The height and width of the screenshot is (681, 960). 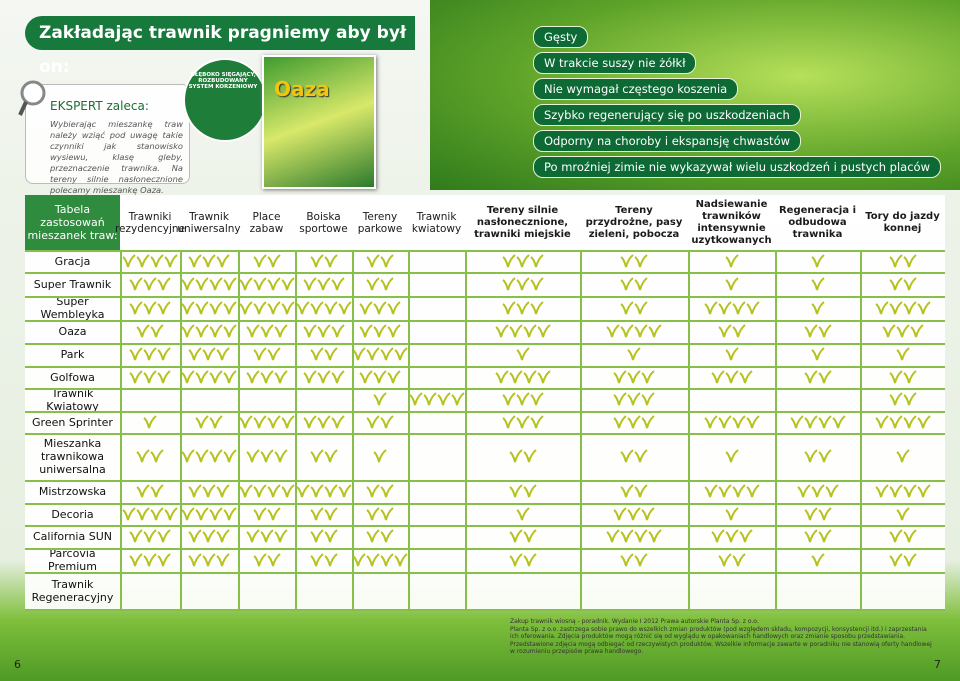 What do you see at coordinates (99, 106) in the screenshot?
I see `expert-heading: EKSPERT zaleca:` at bounding box center [99, 106].